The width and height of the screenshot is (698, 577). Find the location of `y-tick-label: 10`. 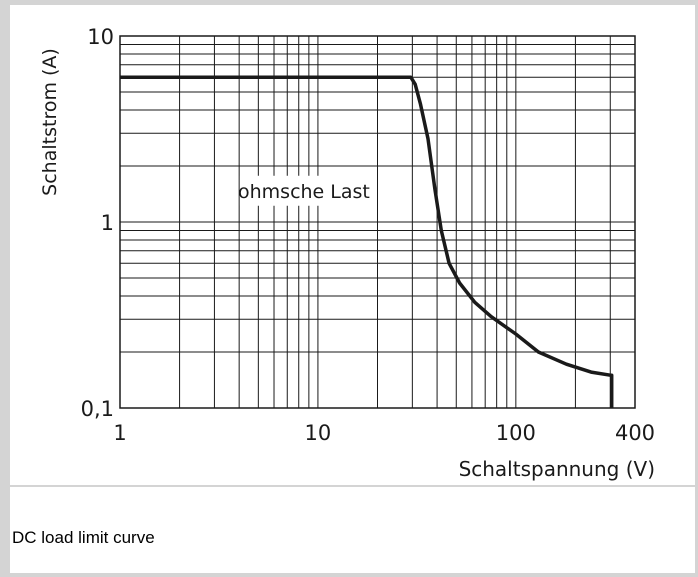

y-tick-label: 10 is located at coordinates (100, 37).